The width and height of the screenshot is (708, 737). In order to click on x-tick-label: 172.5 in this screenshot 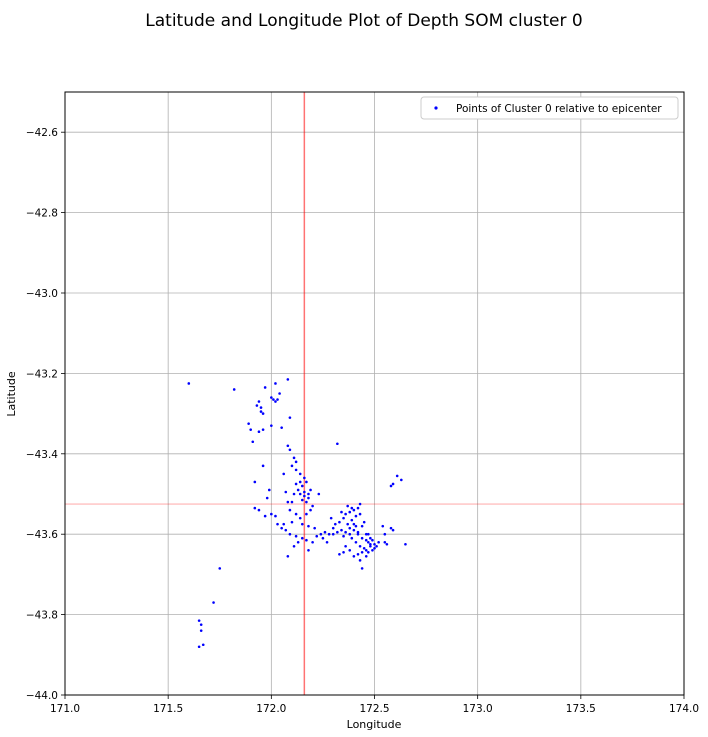, I will do `click(374, 709)`.